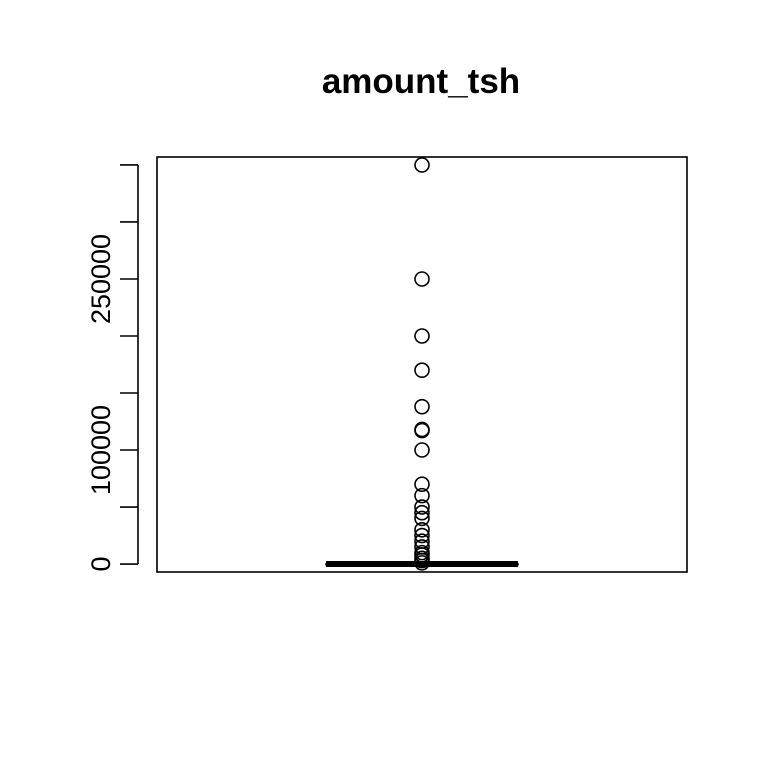 The image size is (768, 768). What do you see at coordinates (101, 564) in the screenshot?
I see `y-tick-label: 0` at bounding box center [101, 564].